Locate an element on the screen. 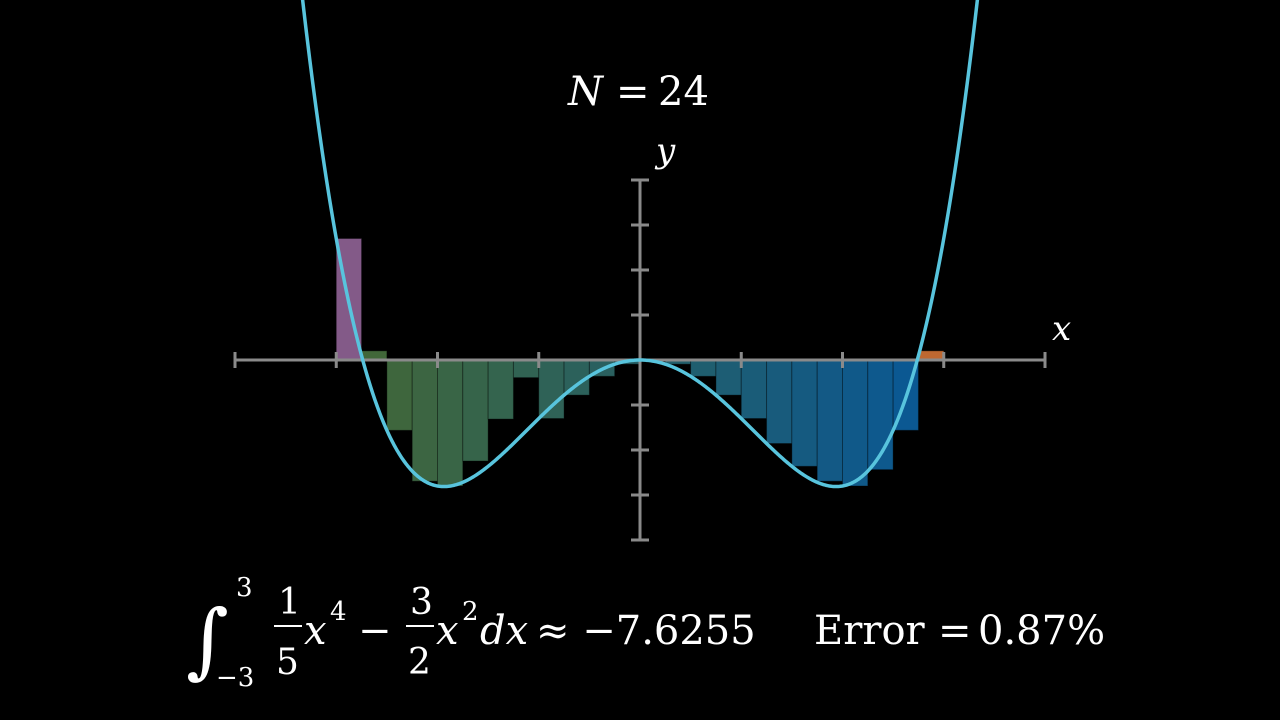 This screenshot has height=720, width=1280. term1-variable: x is located at coordinates (315, 631).